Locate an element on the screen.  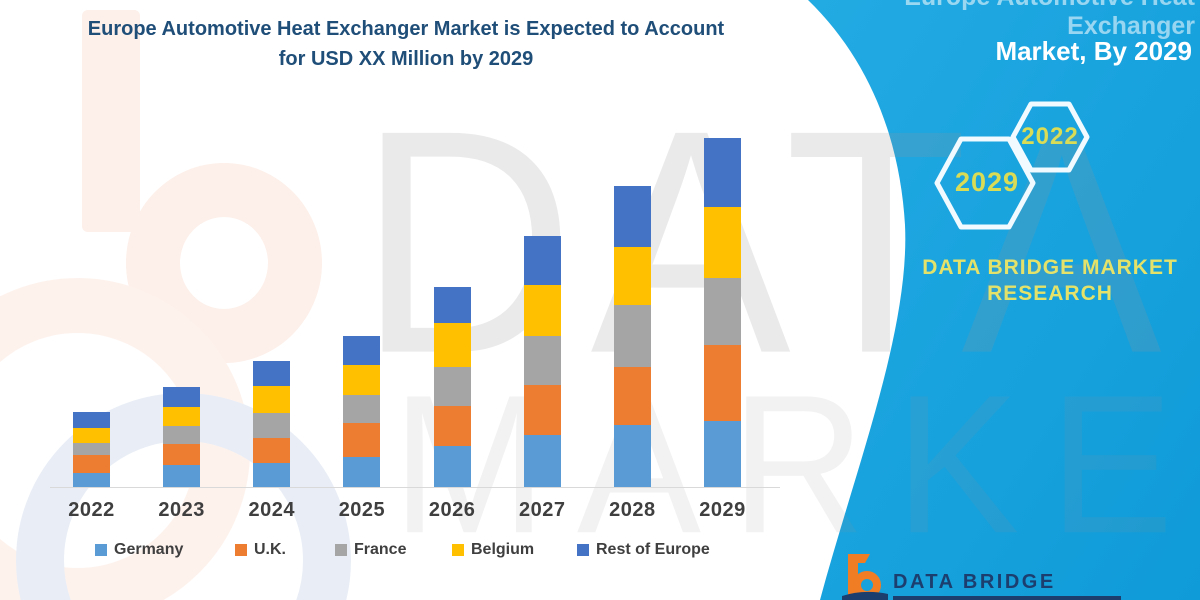
legend-label: France is located at coordinates (380, 549).